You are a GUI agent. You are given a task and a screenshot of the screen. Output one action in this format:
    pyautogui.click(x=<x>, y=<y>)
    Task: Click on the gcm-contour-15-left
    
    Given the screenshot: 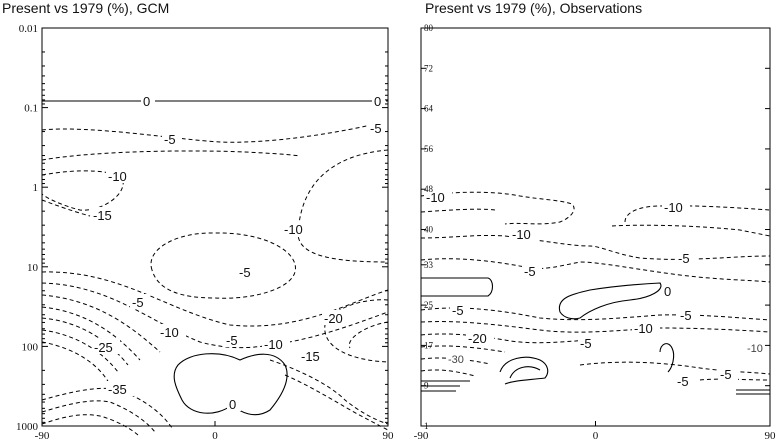 What is the action you would take?
    pyautogui.click(x=66, y=208)
    